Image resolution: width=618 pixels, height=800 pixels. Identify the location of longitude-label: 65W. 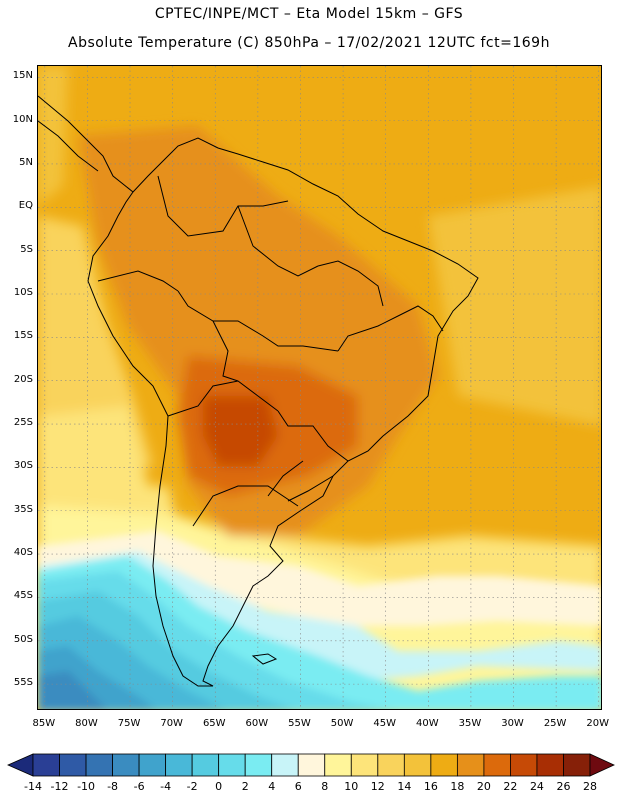
(214, 723).